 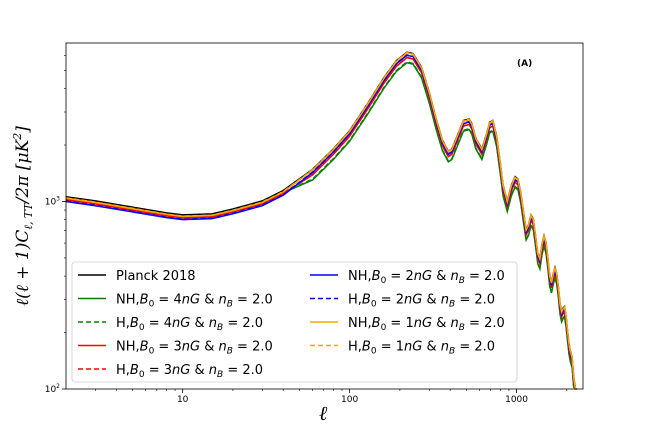 I want to click on legend-label: NH,B0 = 2nG & nB = 2.0, so click(x=426, y=277).